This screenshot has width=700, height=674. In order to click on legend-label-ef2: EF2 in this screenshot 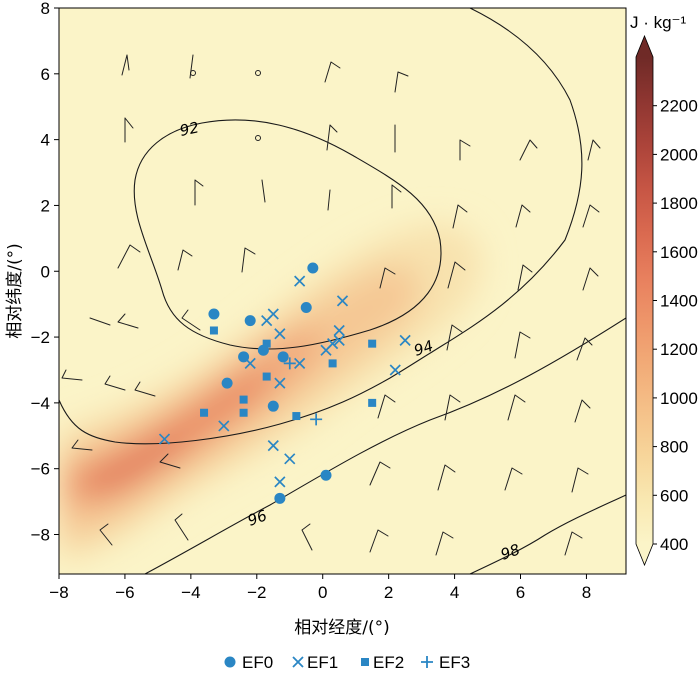, I will do `click(388, 662)`.